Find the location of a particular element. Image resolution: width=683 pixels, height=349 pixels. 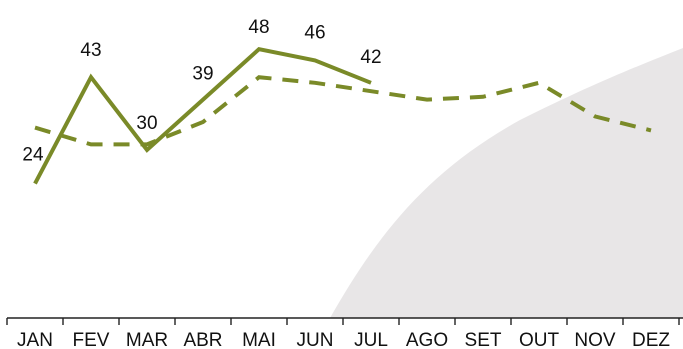

x-tick-labels: JAN FEV MAR ABR MAI JUN JUL AGO SET OUT NOV DEZ is located at coordinates (343, 339).